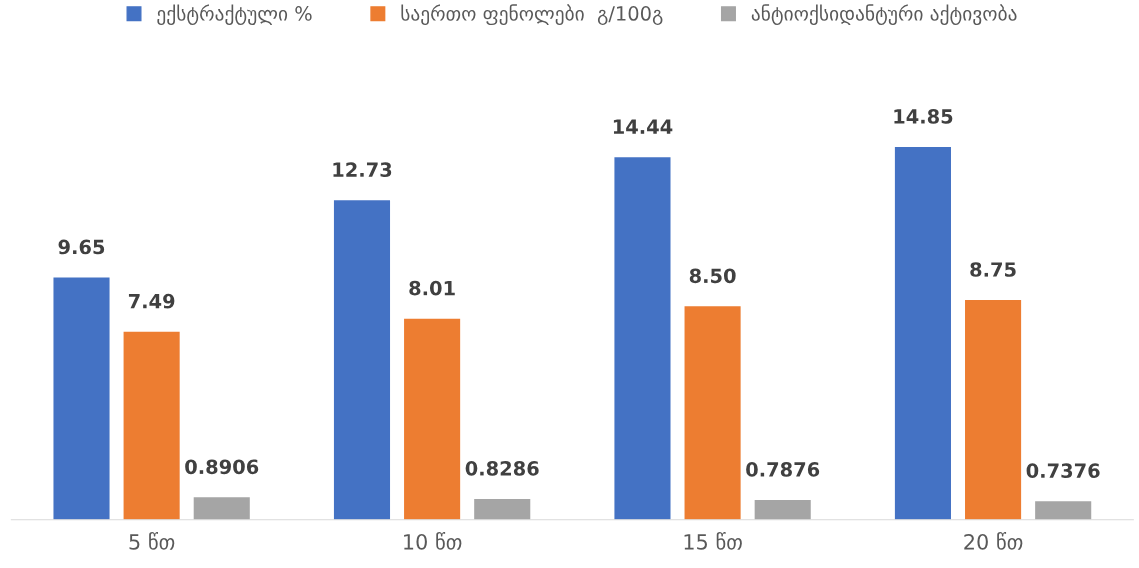 The image size is (1139, 568). I want to click on data-label: 14.44, so click(643, 126).